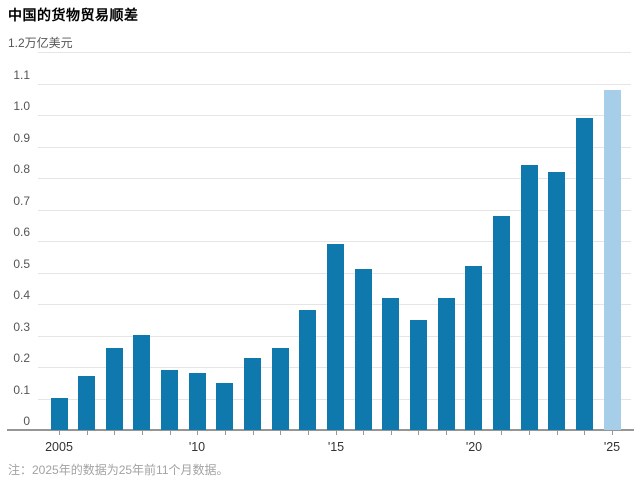 The width and height of the screenshot is (642, 483). What do you see at coordinates (612, 260) in the screenshot?
I see `bar-2025` at bounding box center [612, 260].